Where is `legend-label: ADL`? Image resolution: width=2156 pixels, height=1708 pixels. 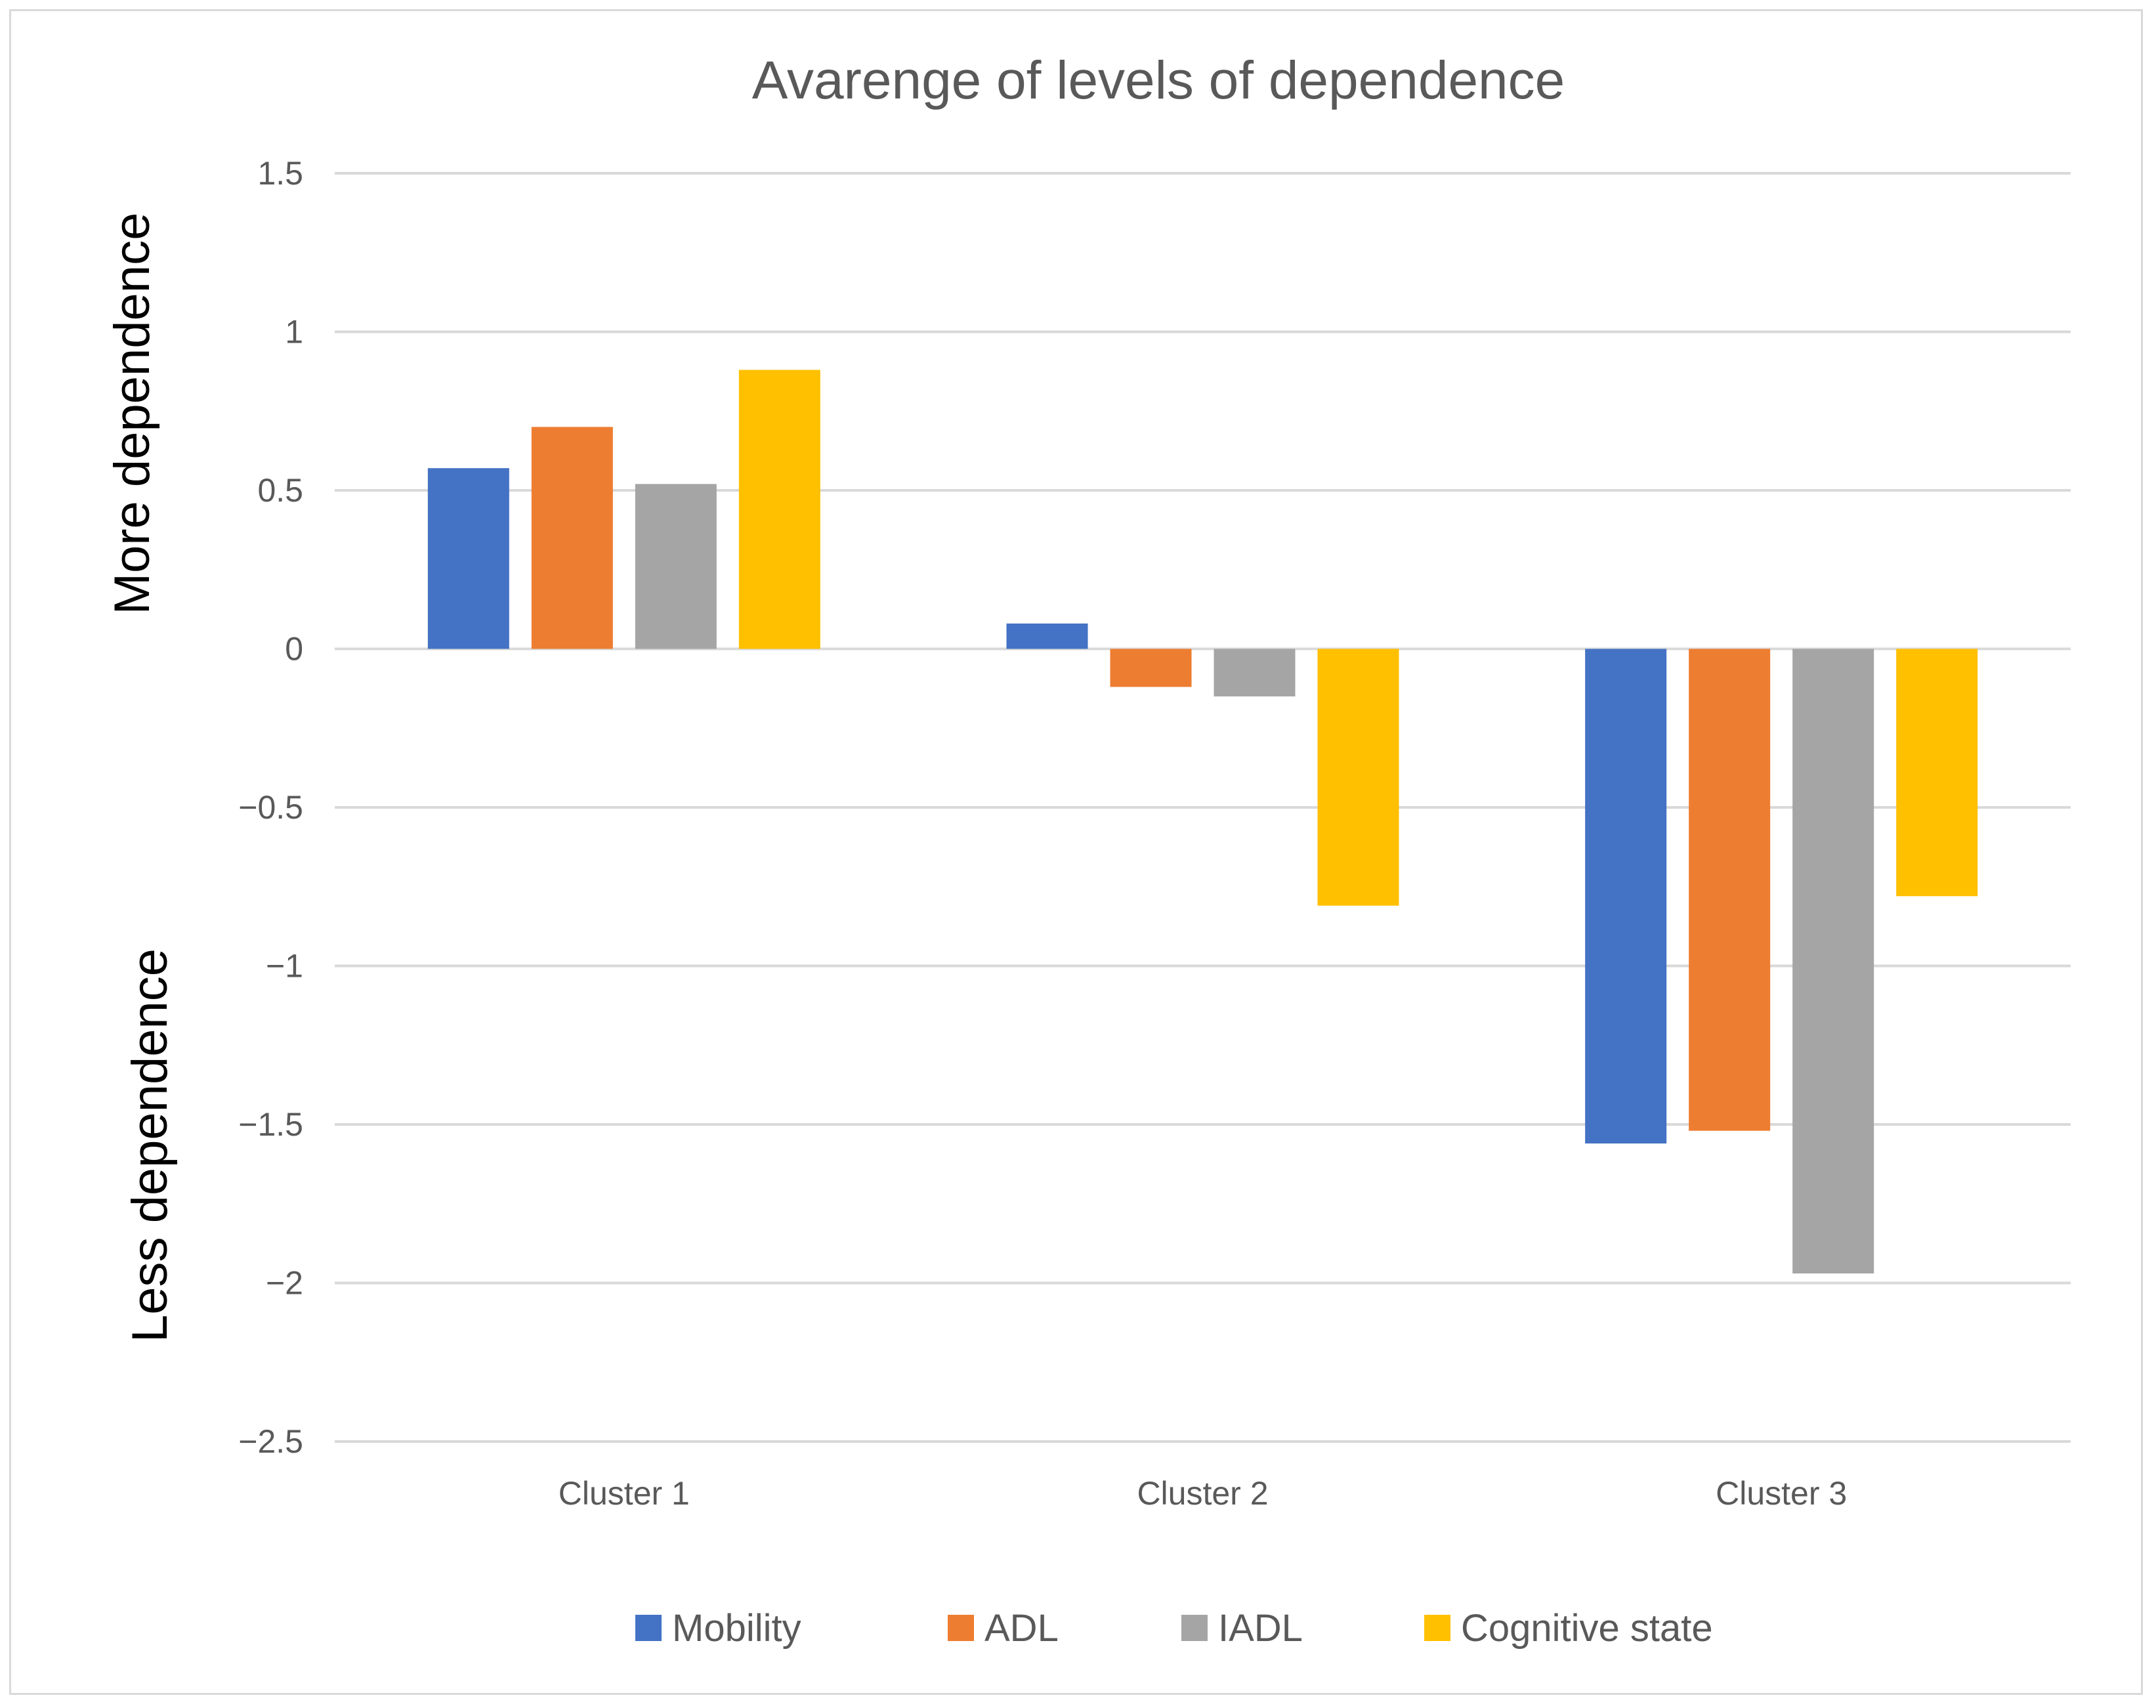 legend-label: ADL is located at coordinates (1021, 1628).